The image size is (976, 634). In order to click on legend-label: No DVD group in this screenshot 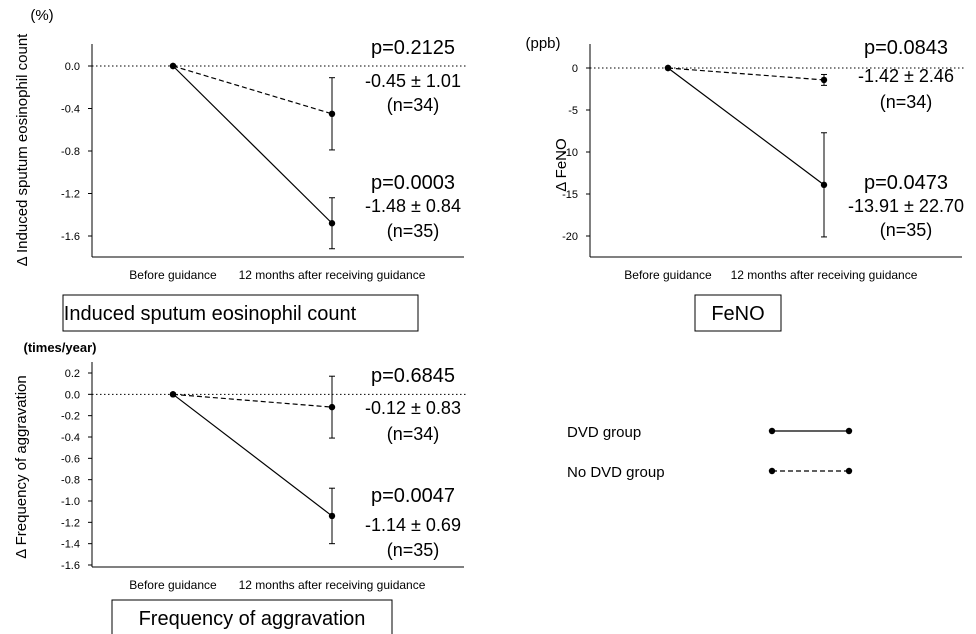, I will do `click(616, 472)`.